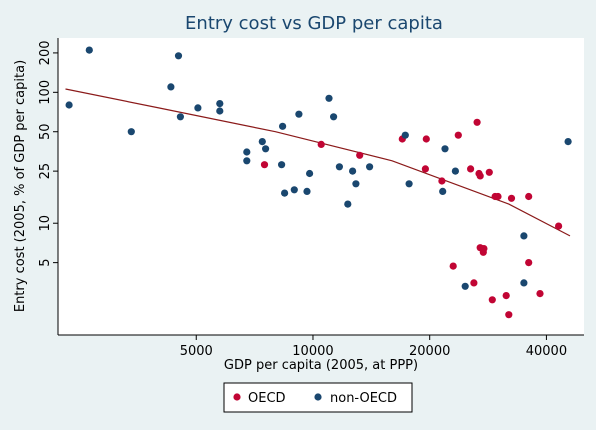 This screenshot has height=430, width=596. I want to click on legend-label-non-oecd: non-OECD, so click(363, 398).